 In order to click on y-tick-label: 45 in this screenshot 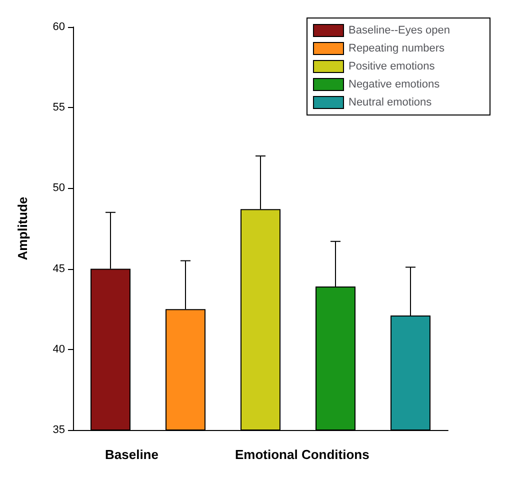, I will do `click(58, 268)`.